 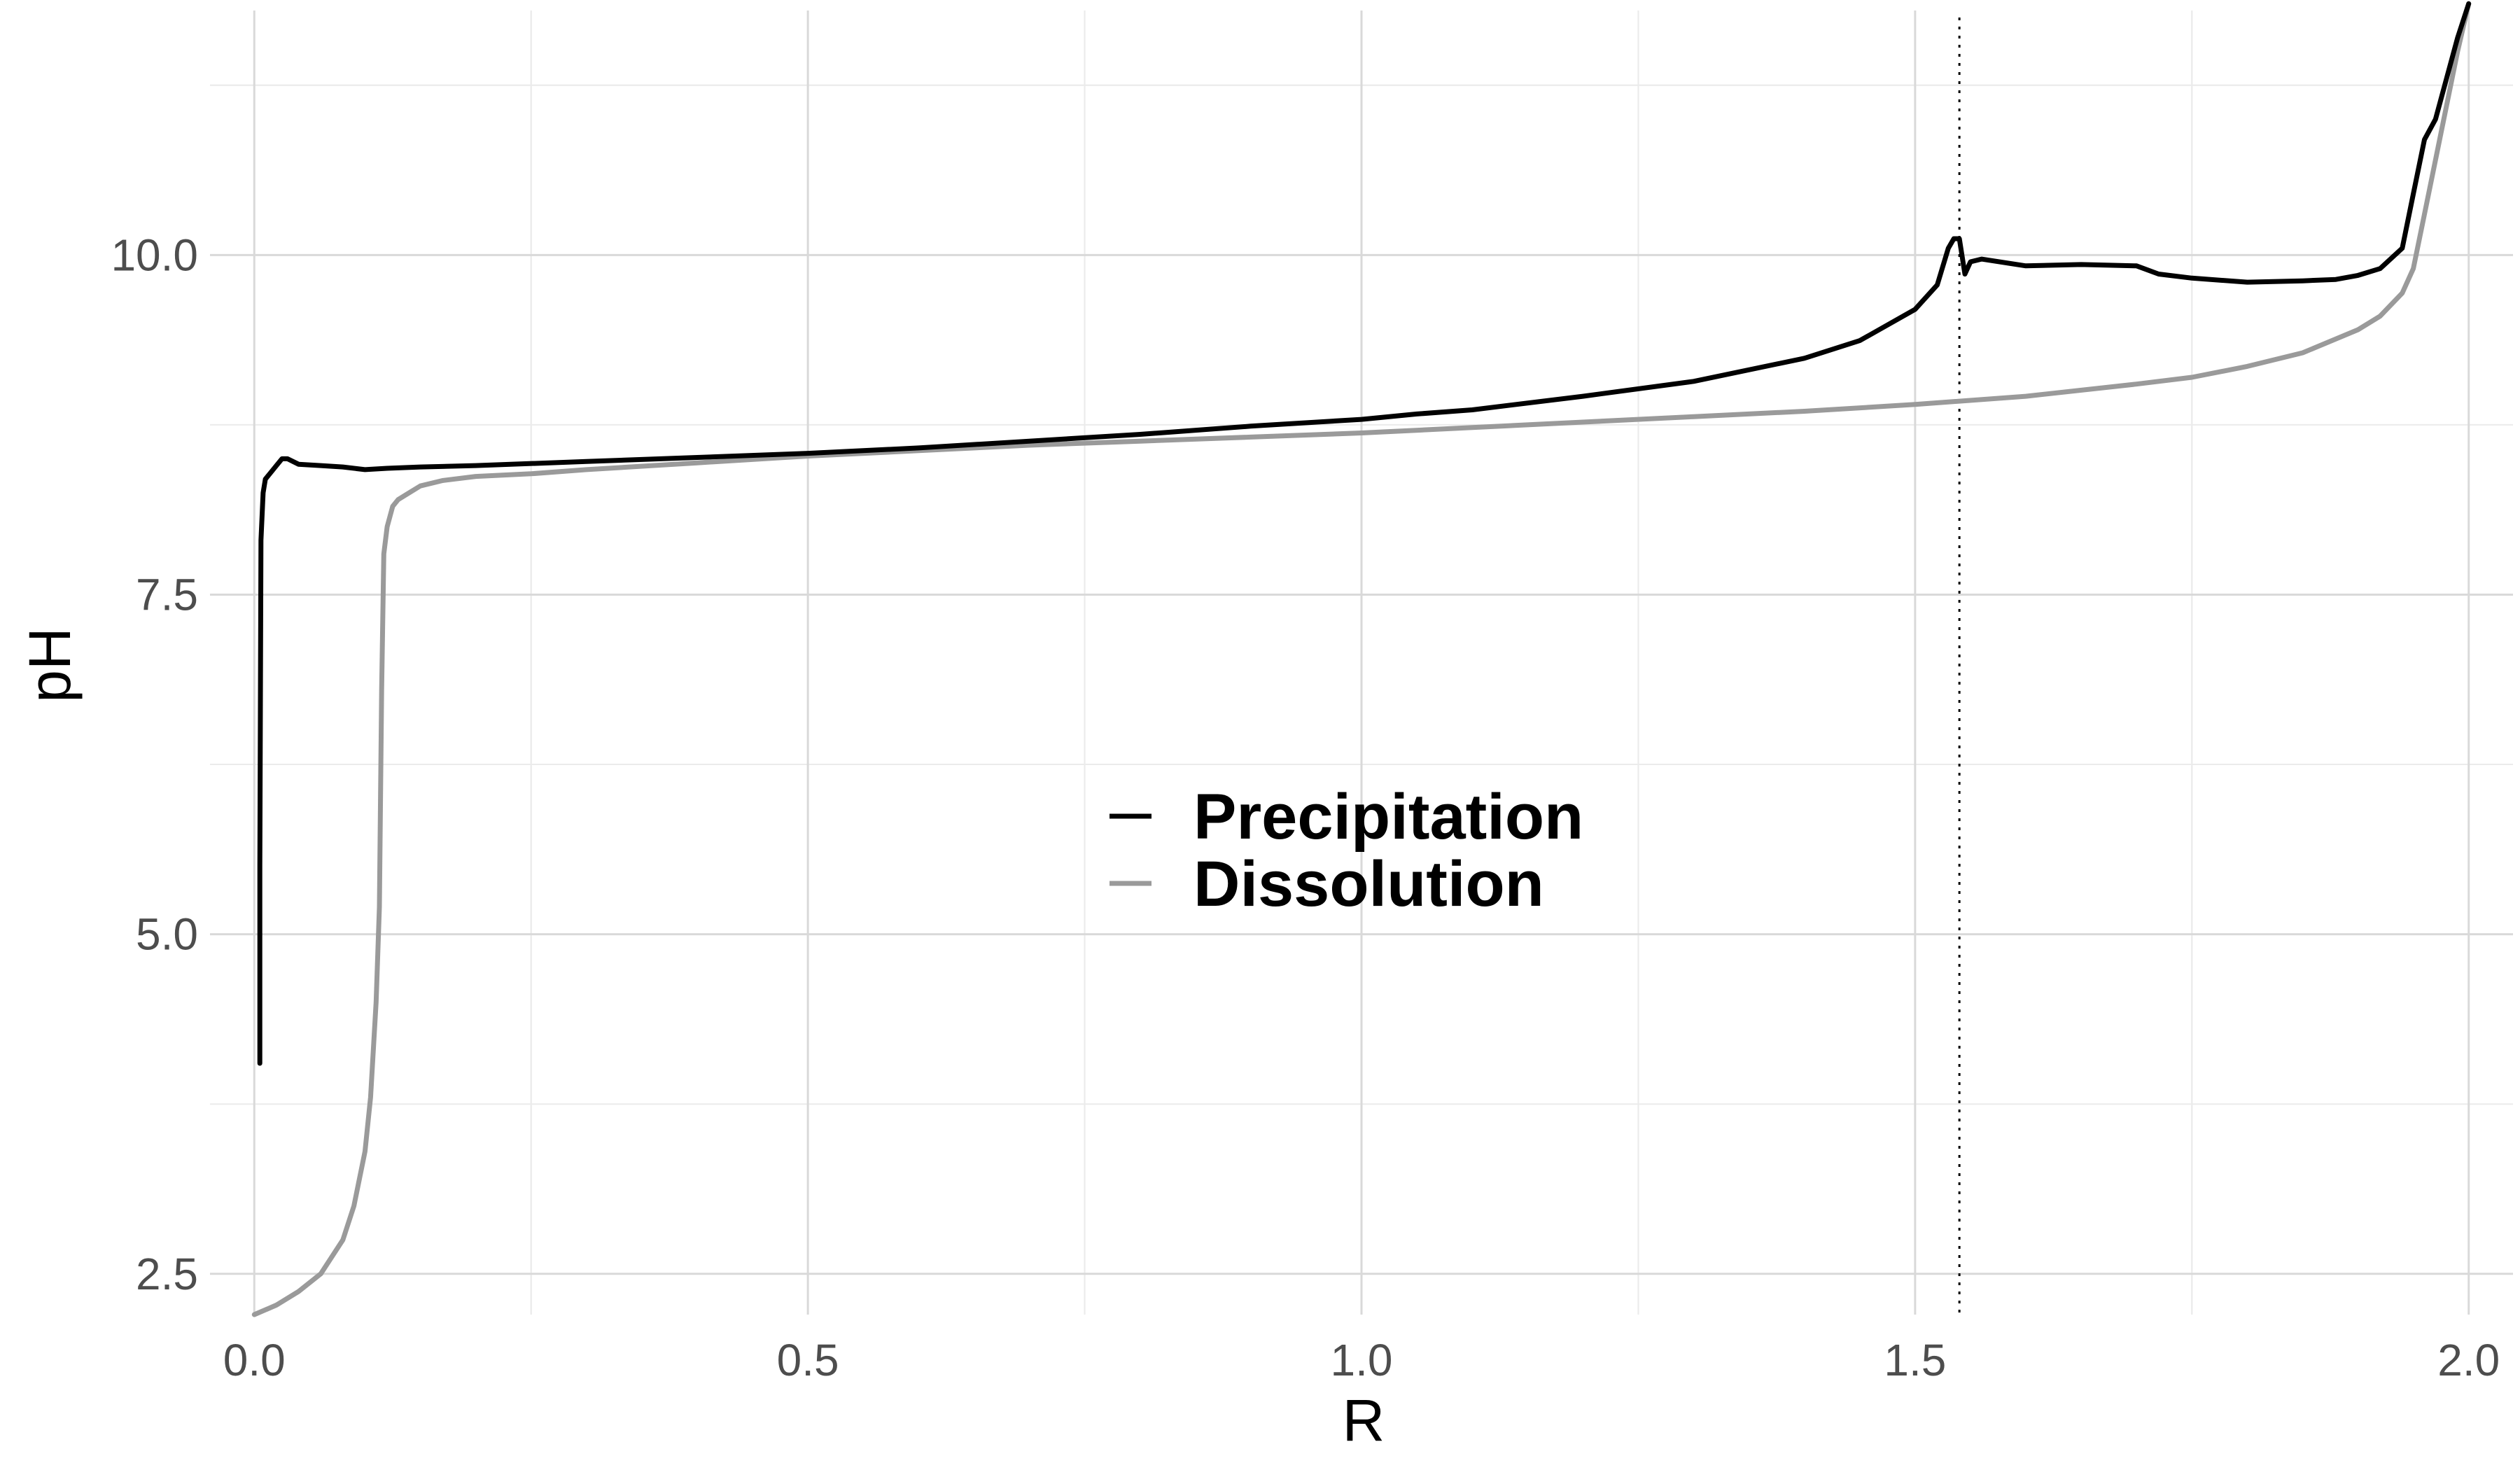 I want to click on legend-label-precipitation: Precipitation, so click(x=1388, y=817).